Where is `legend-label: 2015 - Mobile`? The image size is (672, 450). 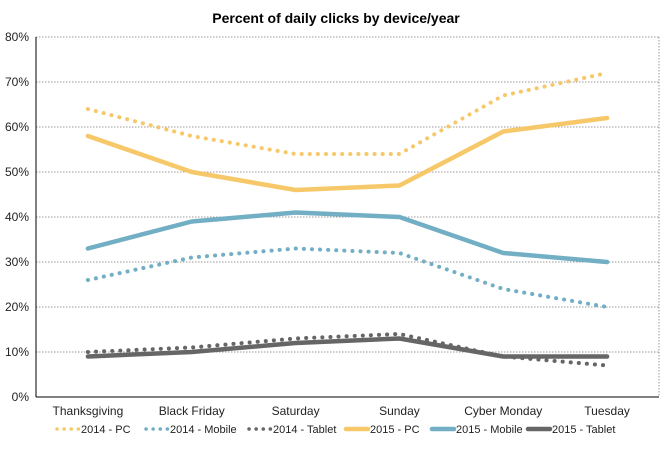
legend-label: 2015 - Mobile is located at coordinates (489, 430).